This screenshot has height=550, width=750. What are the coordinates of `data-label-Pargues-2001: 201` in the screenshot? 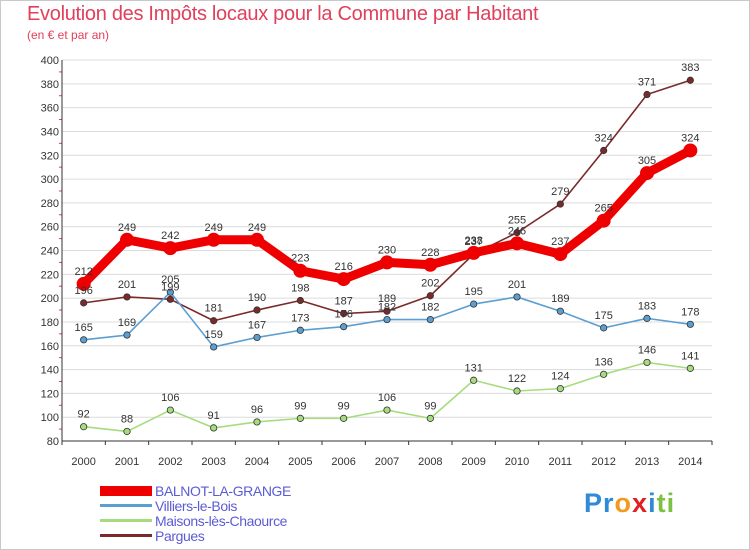 It's located at (127, 285).